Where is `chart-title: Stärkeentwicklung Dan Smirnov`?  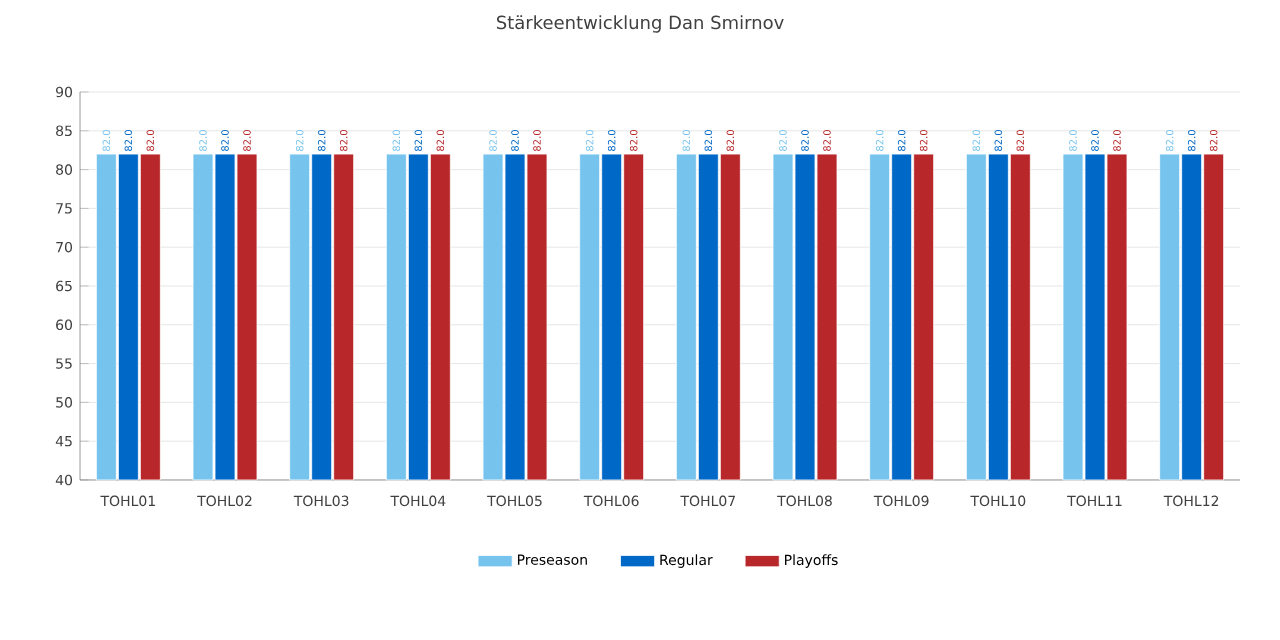 chart-title: Stärkeentwicklung Dan Smirnov is located at coordinates (640, 24).